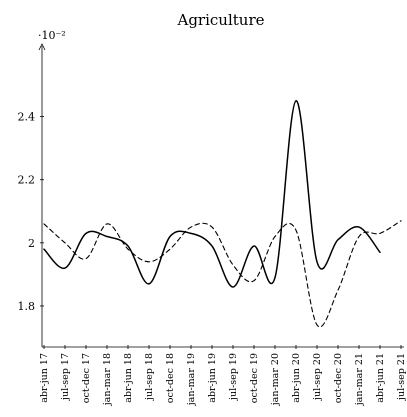 This screenshot has height=417, width=407. Describe the element at coordinates (233, 377) in the screenshot. I see `x-tick-label: jul-sep 19` at that location.